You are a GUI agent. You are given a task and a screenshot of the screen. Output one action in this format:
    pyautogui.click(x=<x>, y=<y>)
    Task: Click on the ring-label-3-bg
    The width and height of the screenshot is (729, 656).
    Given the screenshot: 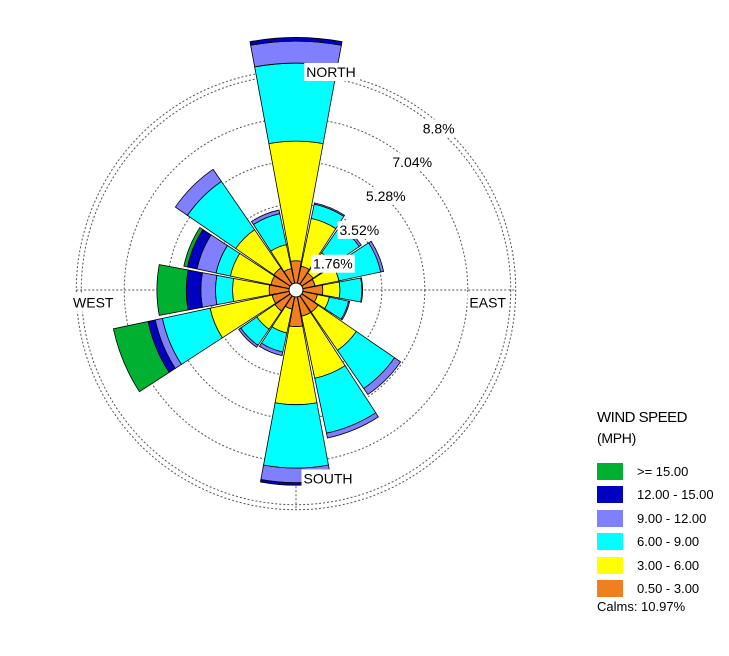 What is the action you would take?
    pyautogui.click(x=385, y=196)
    